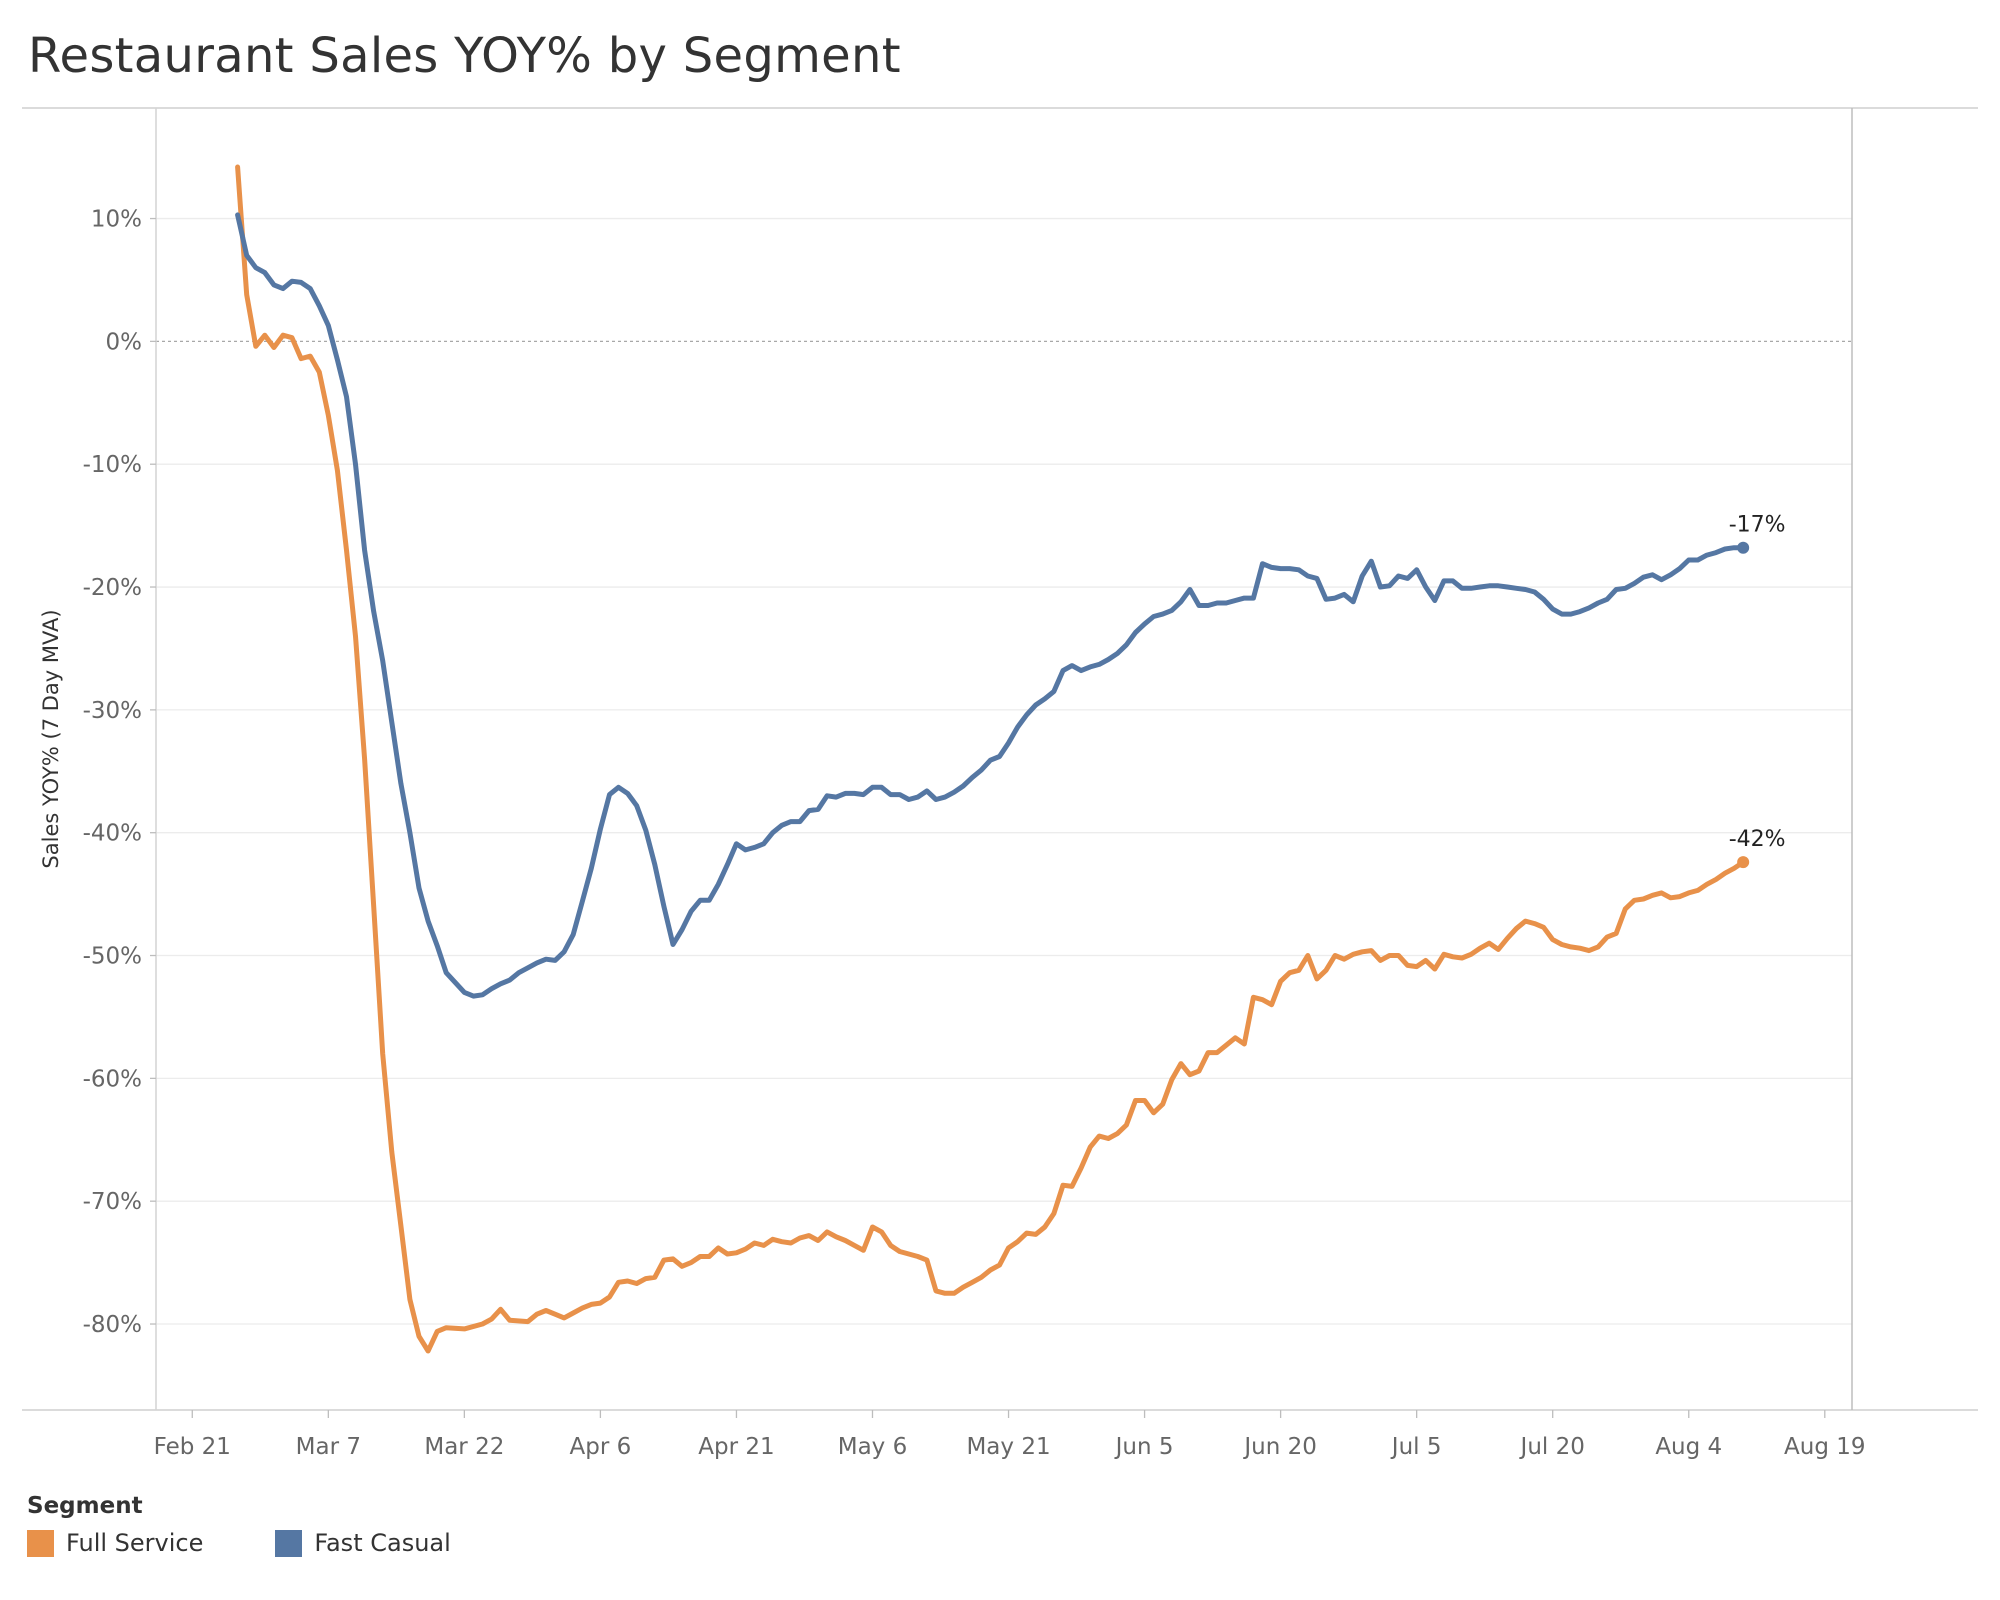 This screenshot has width=2000, height=1600. What do you see at coordinates (85, 1506) in the screenshot?
I see `legend-title: Segment` at bounding box center [85, 1506].